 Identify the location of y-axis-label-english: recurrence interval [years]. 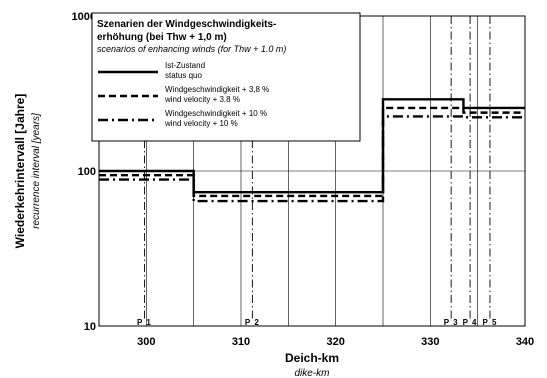
(36, 171).